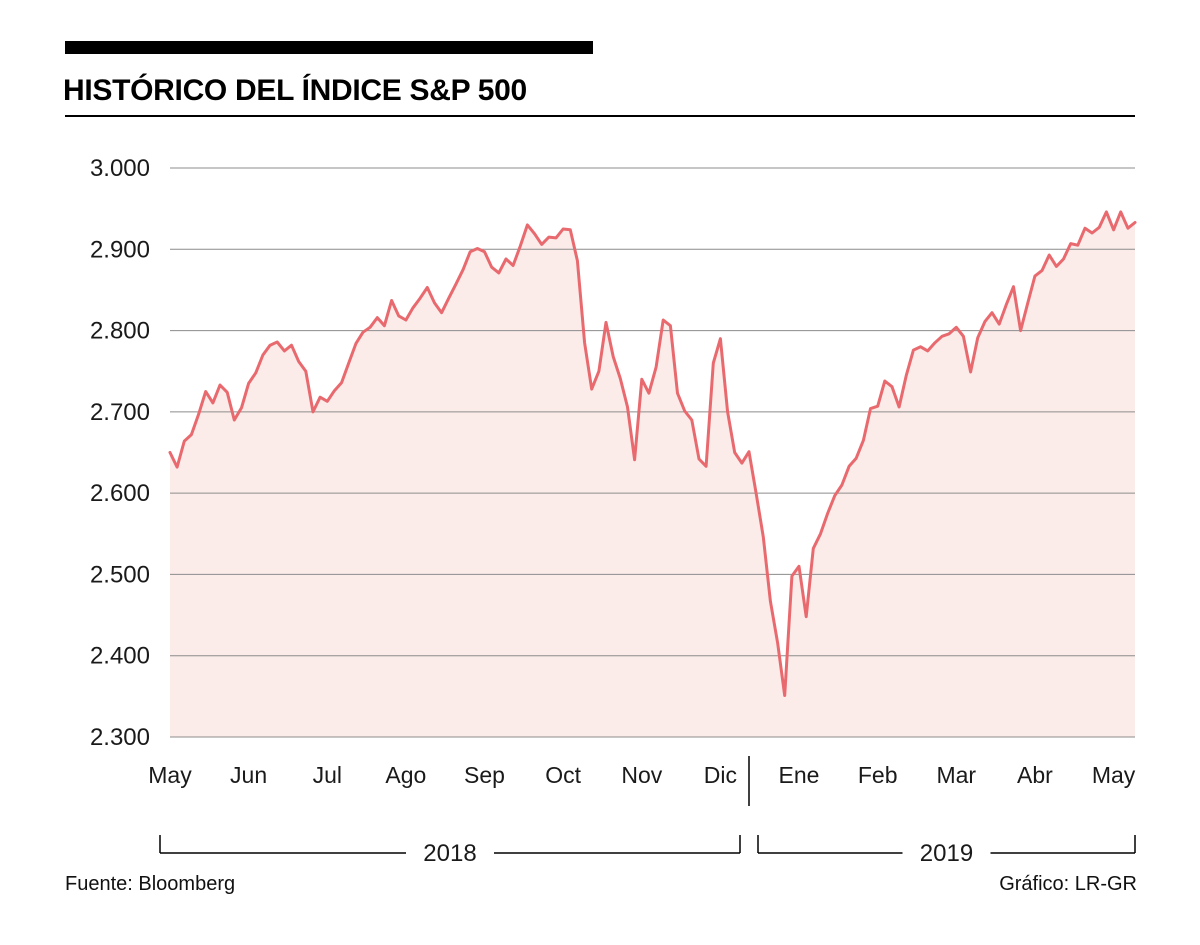 The width and height of the screenshot is (1200, 945). I want to click on x-tick-label-month: Abr, so click(1035, 775).